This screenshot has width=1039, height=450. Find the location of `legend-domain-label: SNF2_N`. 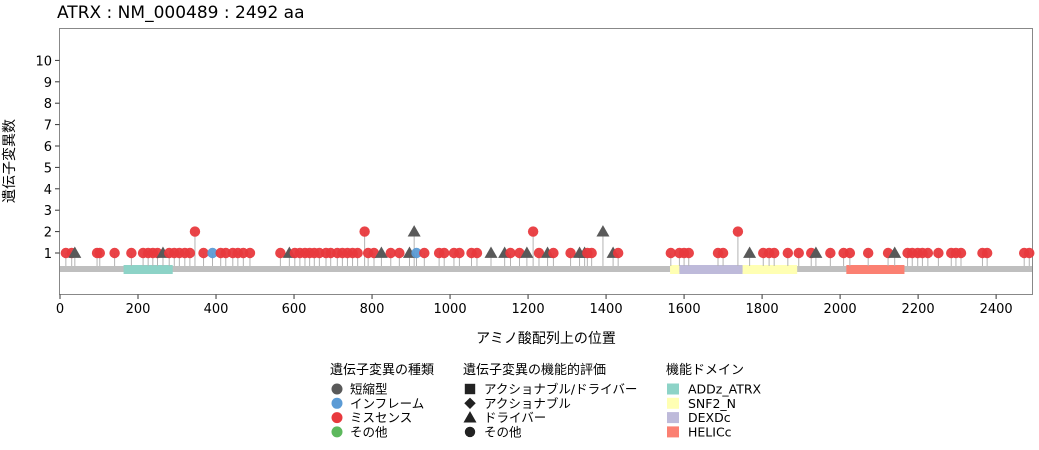

legend-domain-label: SNF2_N is located at coordinates (712, 403).